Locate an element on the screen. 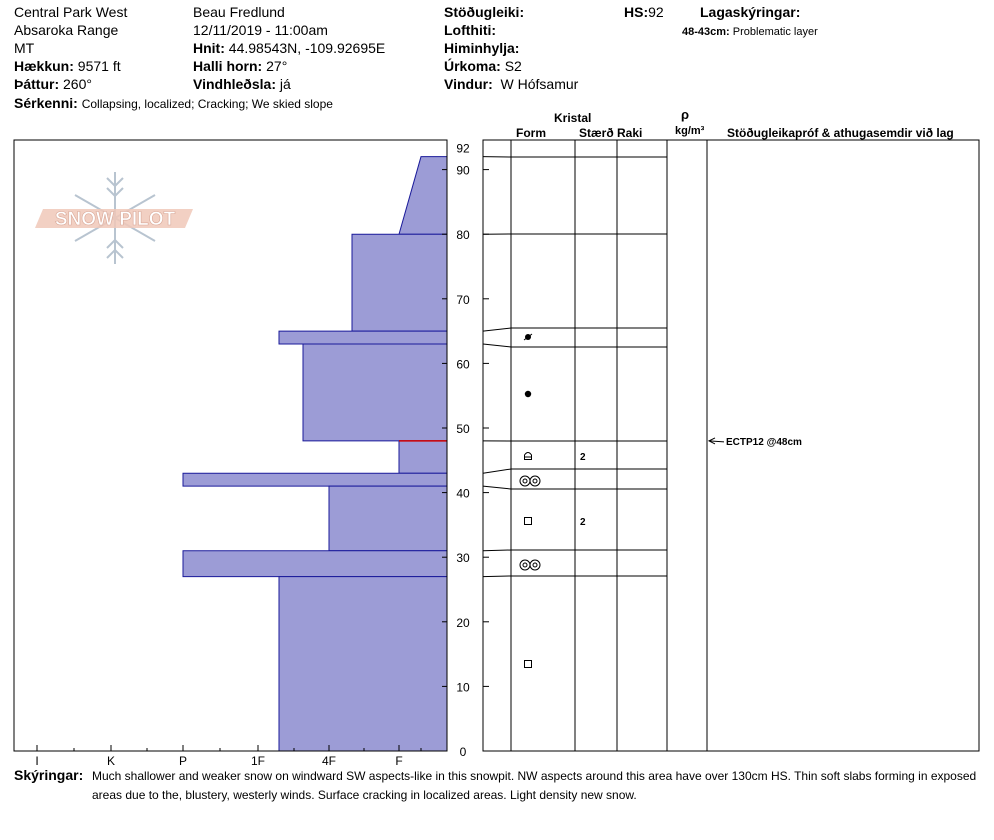 The width and height of the screenshot is (994, 840). form-symbol-graupel is located at coordinates (528, 394).